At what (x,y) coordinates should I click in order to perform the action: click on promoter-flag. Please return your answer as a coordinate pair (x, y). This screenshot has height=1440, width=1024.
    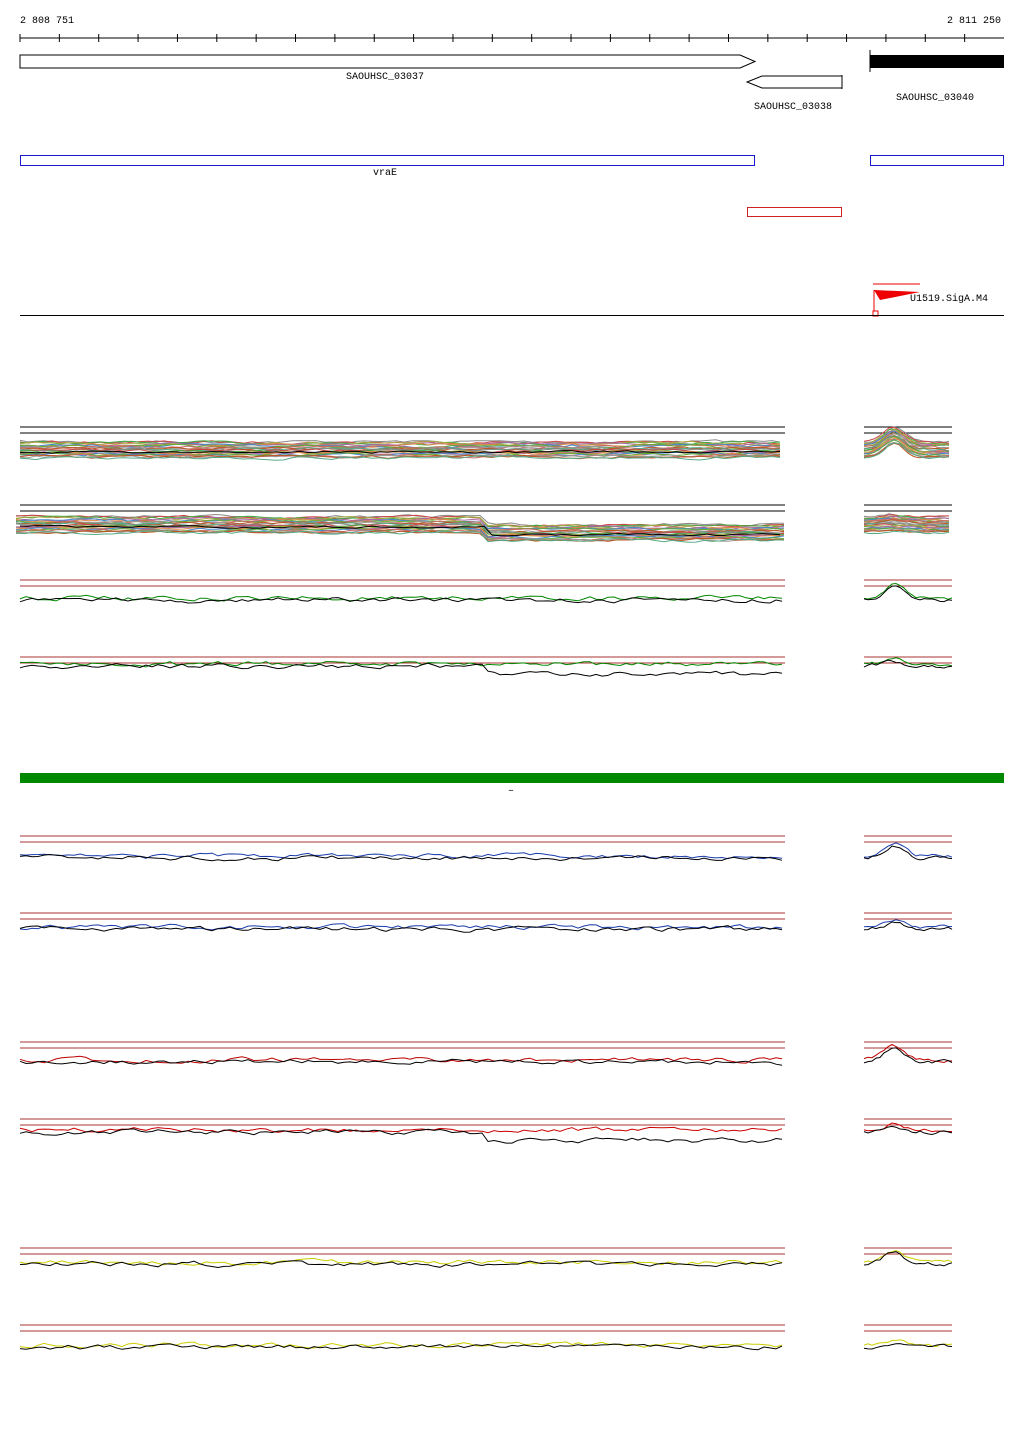
    Looking at the image, I should click on (897, 295).